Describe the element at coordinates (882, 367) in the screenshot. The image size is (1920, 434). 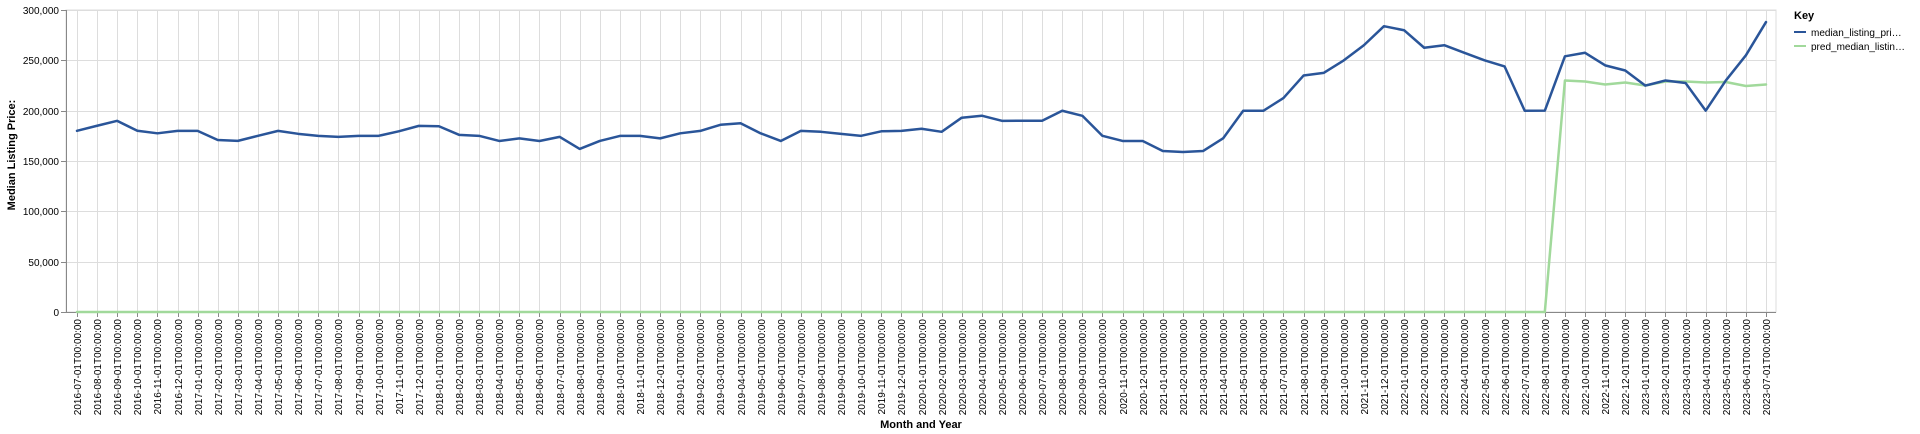
I see `x-tick-label: 2019-11-01T00:00:00` at that location.